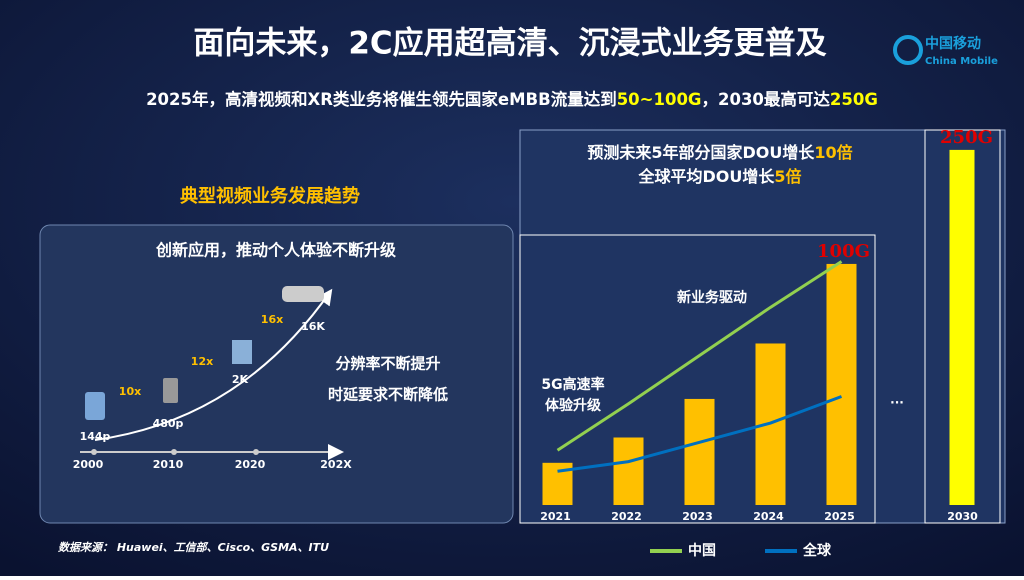  Describe the element at coordinates (787, 176) in the screenshot. I see `headline-highlight: 5倍` at that location.